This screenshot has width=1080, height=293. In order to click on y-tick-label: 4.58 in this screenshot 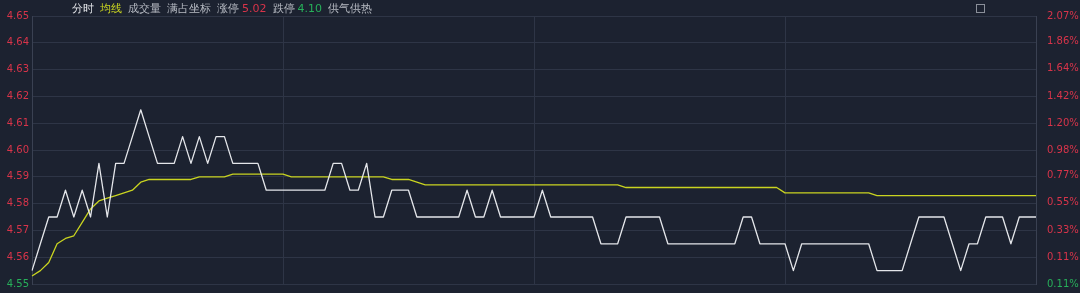, I will do `click(17, 203)`.